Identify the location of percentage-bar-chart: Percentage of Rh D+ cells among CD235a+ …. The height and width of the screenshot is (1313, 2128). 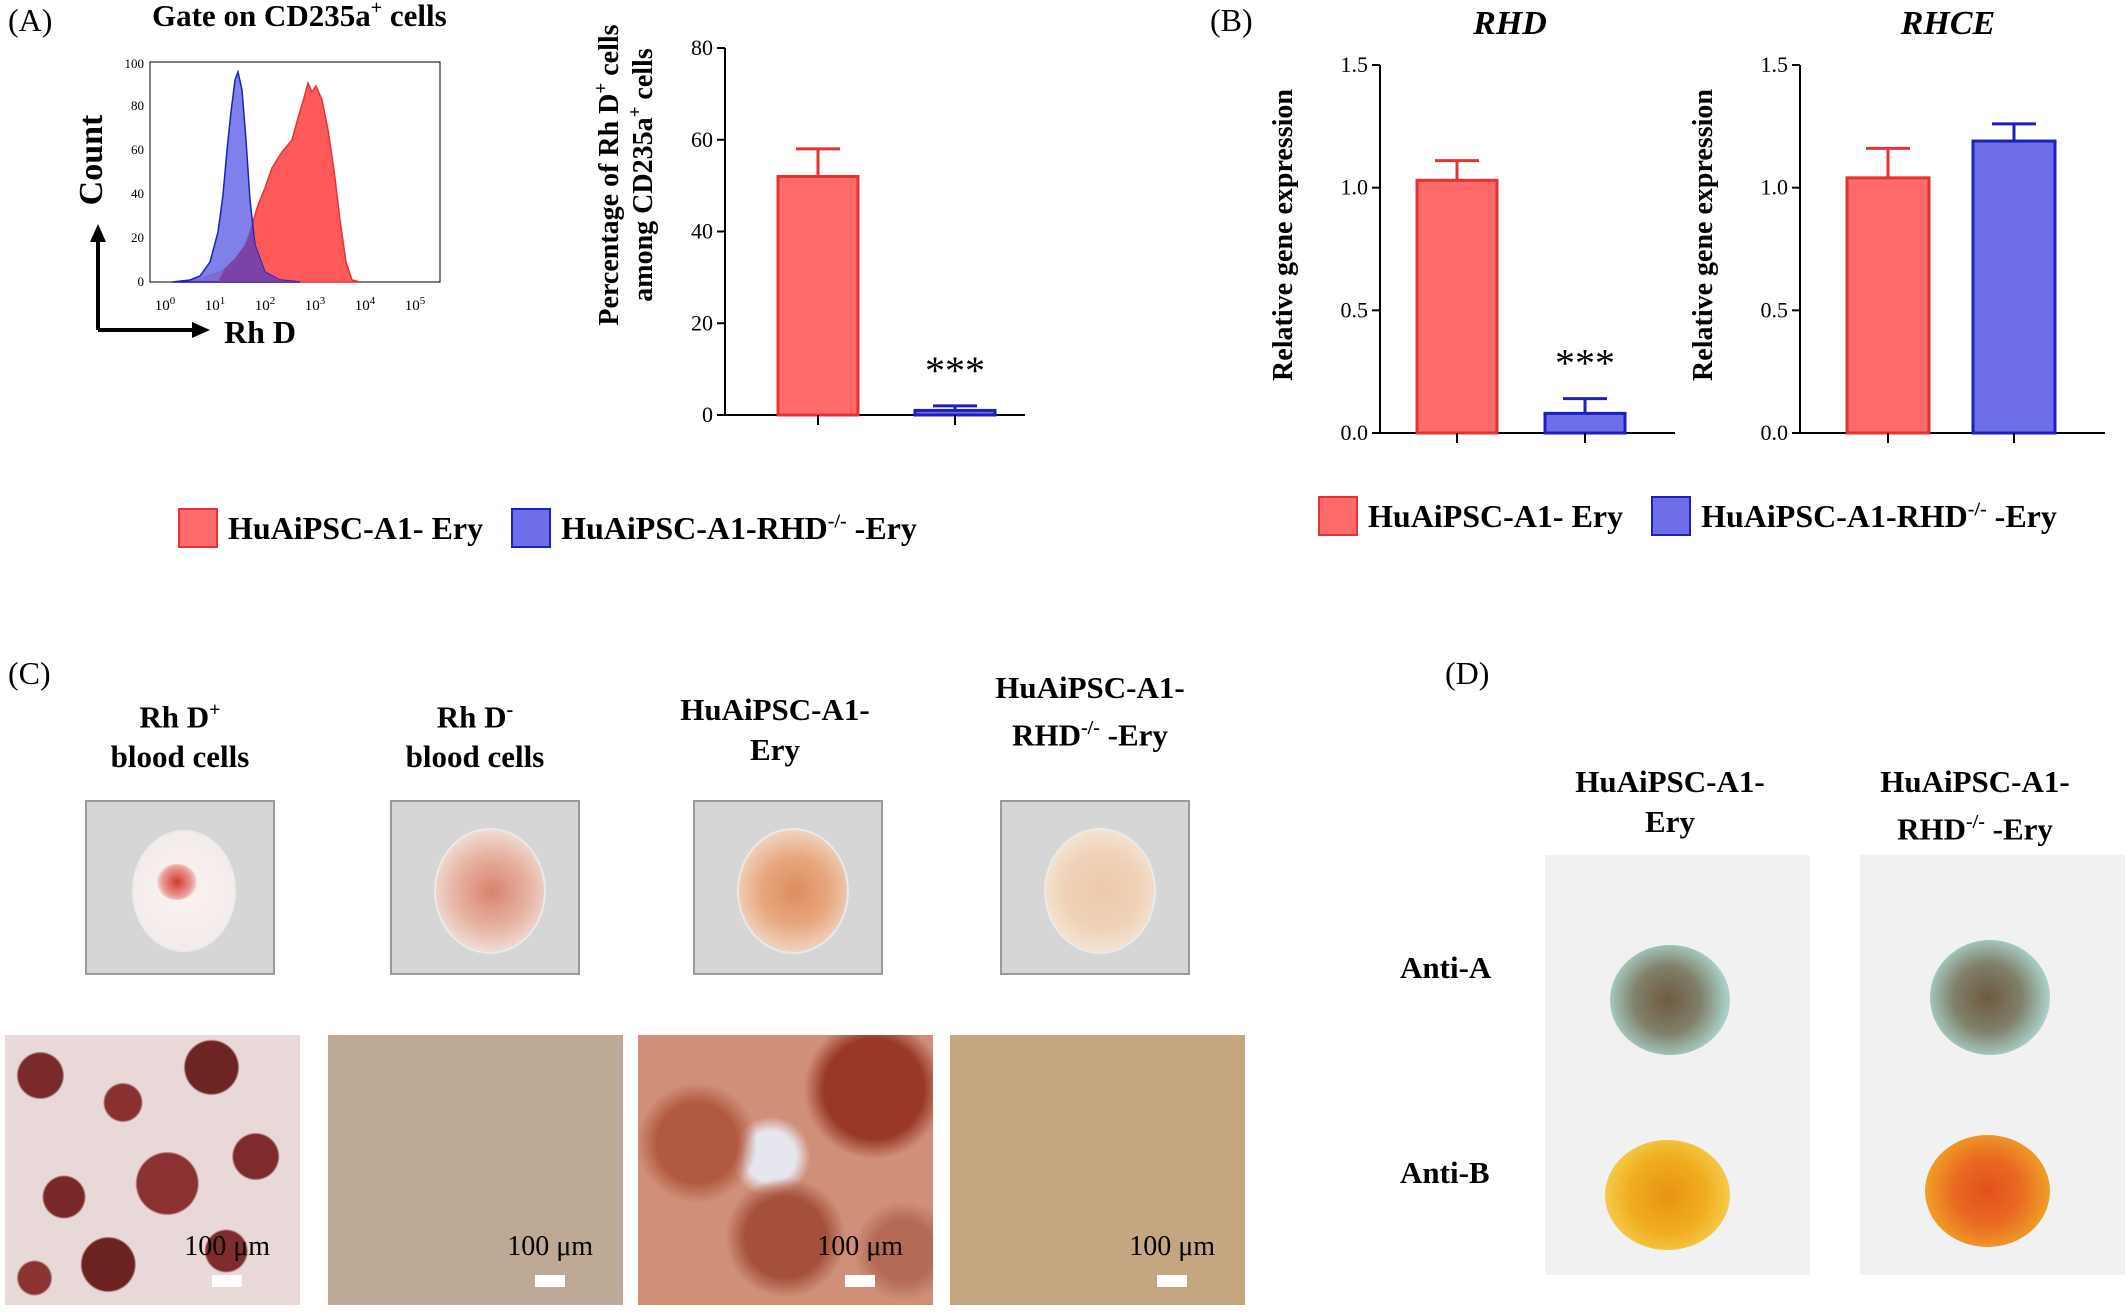
(808, 225).